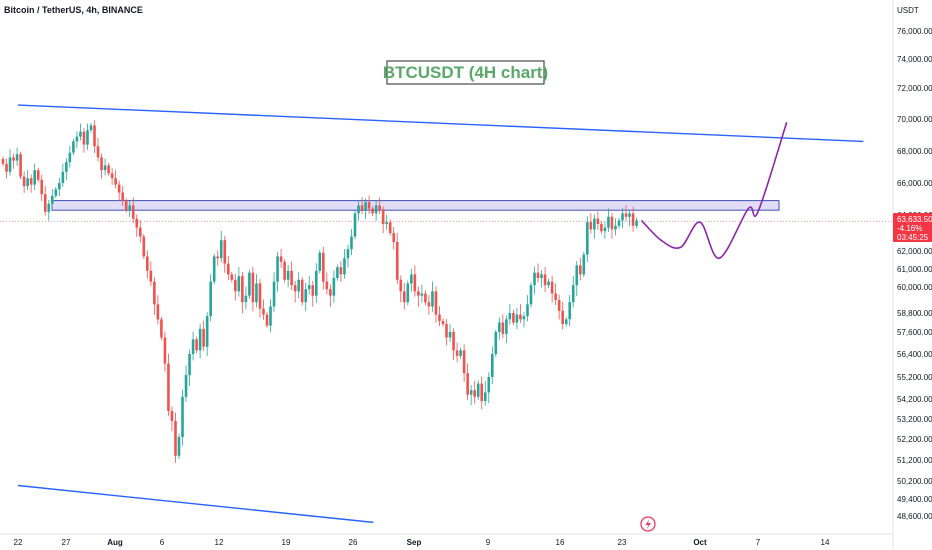 The height and width of the screenshot is (550, 932). I want to click on symbol-label: Bitcoin / TetherUS, 4h, BINANCE, so click(73, 10).